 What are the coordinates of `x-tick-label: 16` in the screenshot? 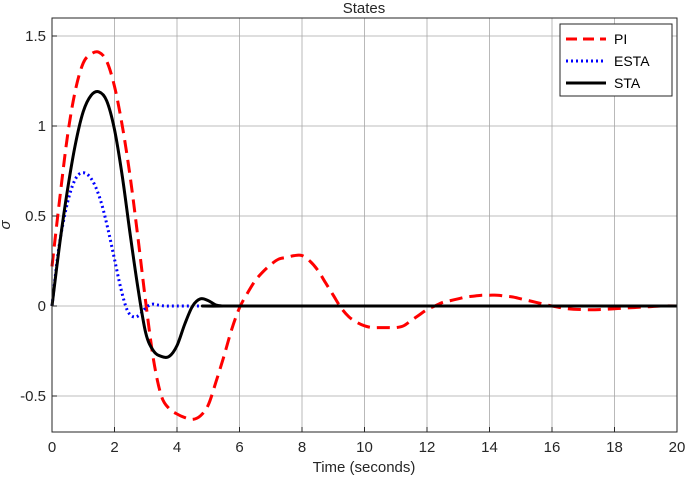 It's located at (552, 447).